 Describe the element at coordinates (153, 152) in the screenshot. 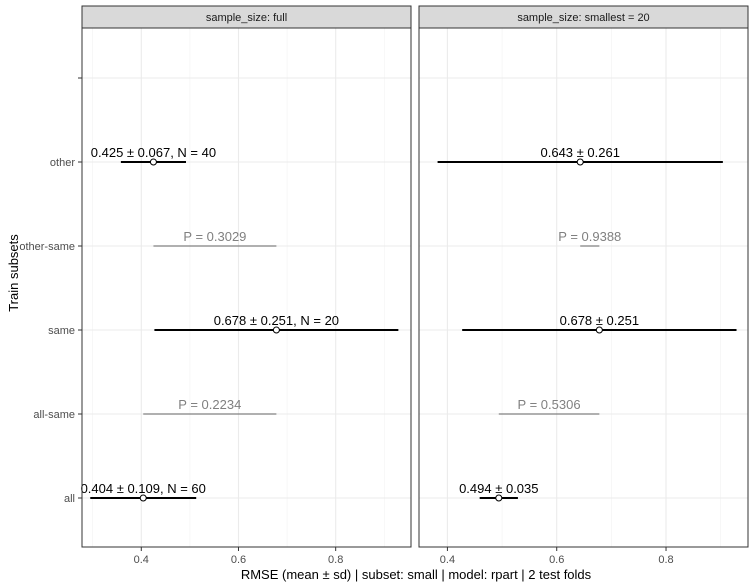

I see `interval-label: 0.425 ± 0.067, N = 40` at that location.